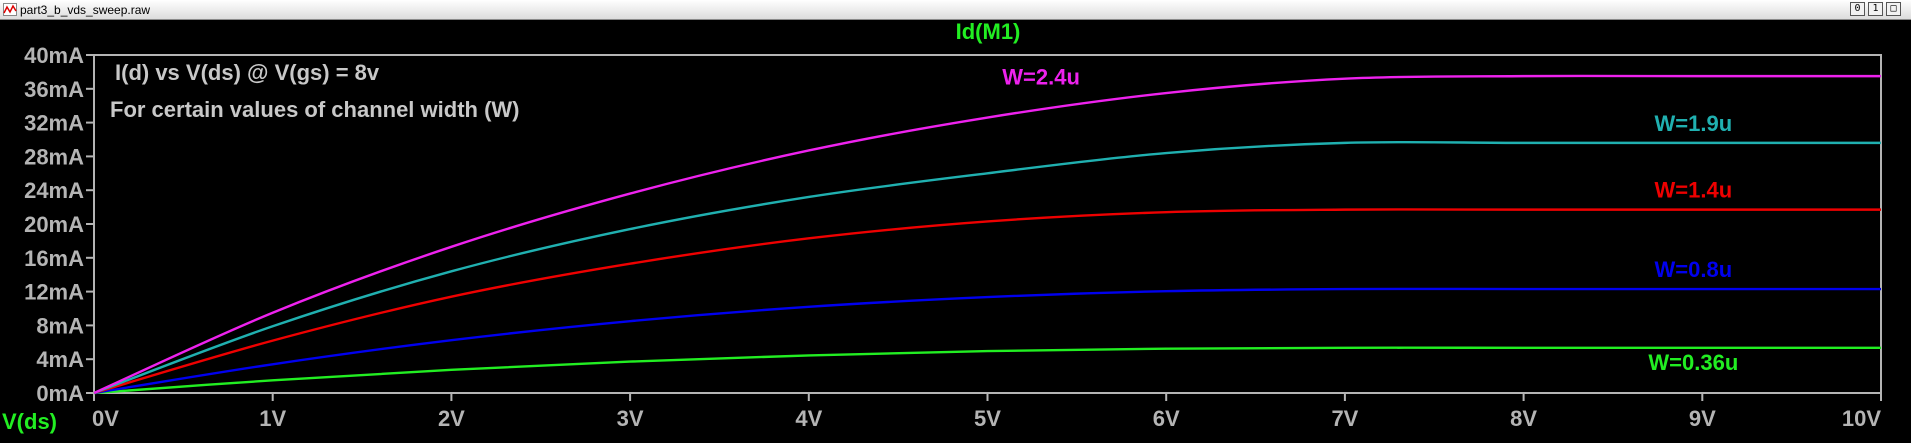 This screenshot has width=1911, height=443. What do you see at coordinates (85, 10) in the screenshot?
I see `window-title: part3_b_vds_sweep.raw` at bounding box center [85, 10].